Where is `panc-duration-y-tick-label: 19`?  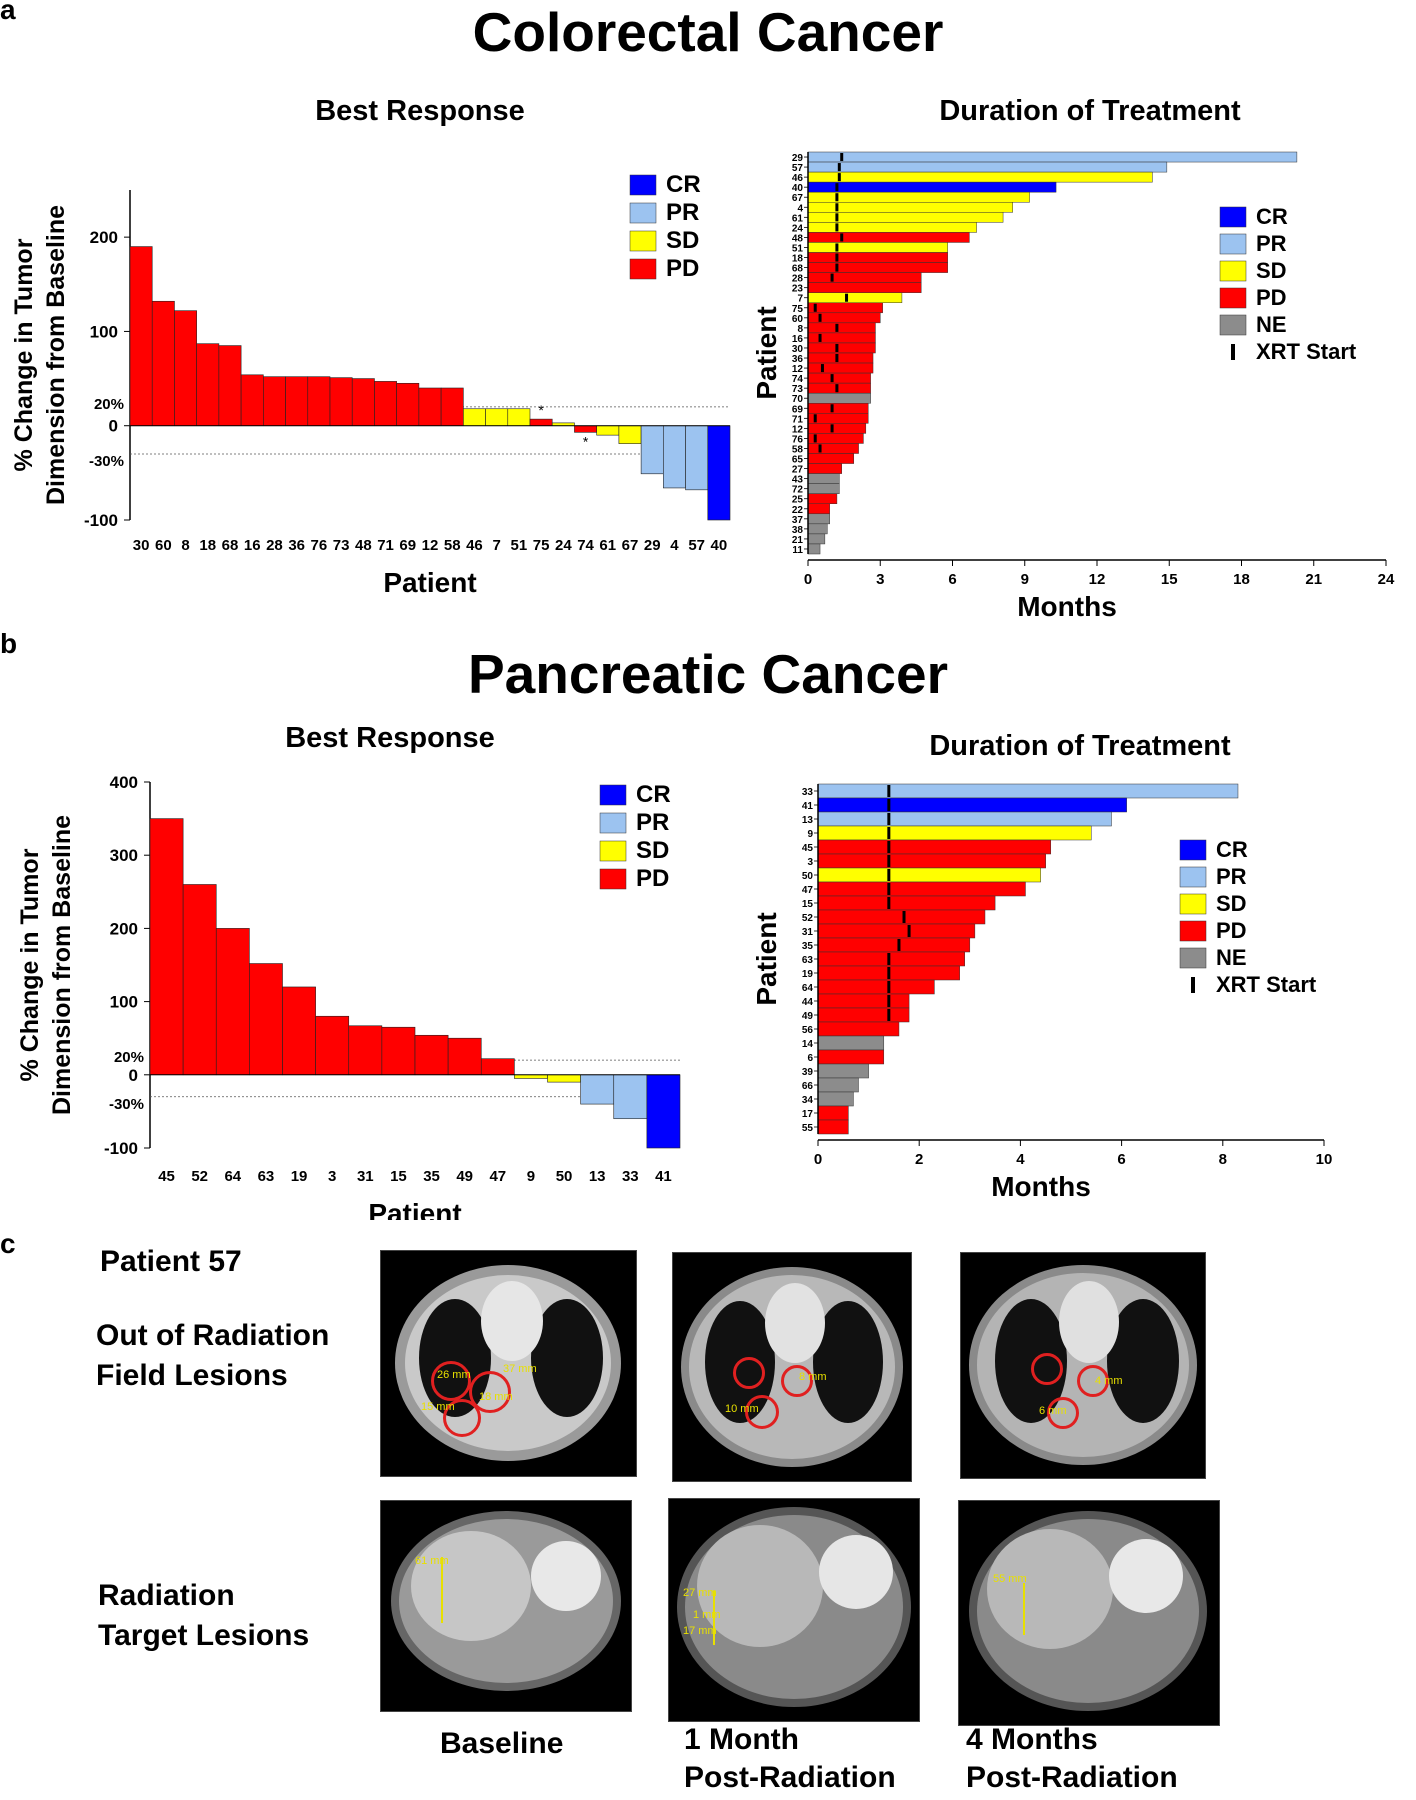 panc-duration-y-tick-label: 19 is located at coordinates (808, 974).